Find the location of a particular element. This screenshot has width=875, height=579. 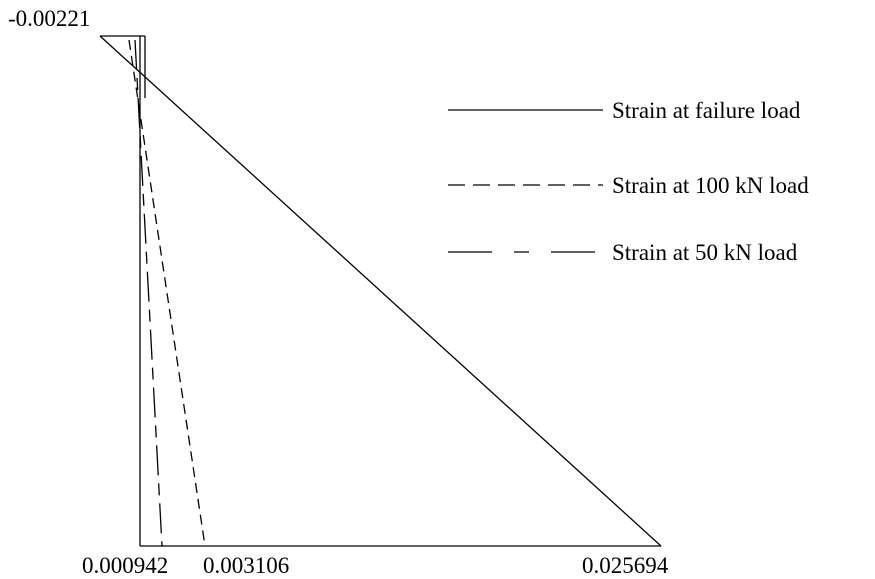

legend-label-failure: Strain at failure load is located at coordinates (706, 110).